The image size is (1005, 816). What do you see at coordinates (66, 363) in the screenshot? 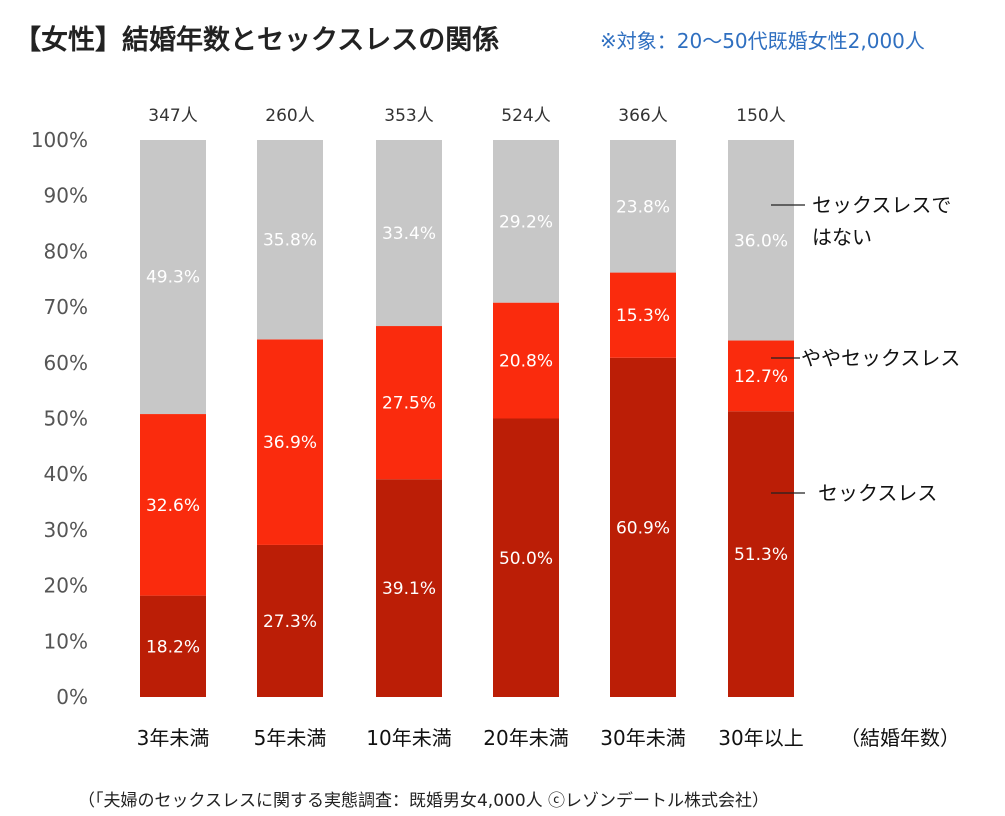
I see `y-tick-label: 60%` at bounding box center [66, 363].